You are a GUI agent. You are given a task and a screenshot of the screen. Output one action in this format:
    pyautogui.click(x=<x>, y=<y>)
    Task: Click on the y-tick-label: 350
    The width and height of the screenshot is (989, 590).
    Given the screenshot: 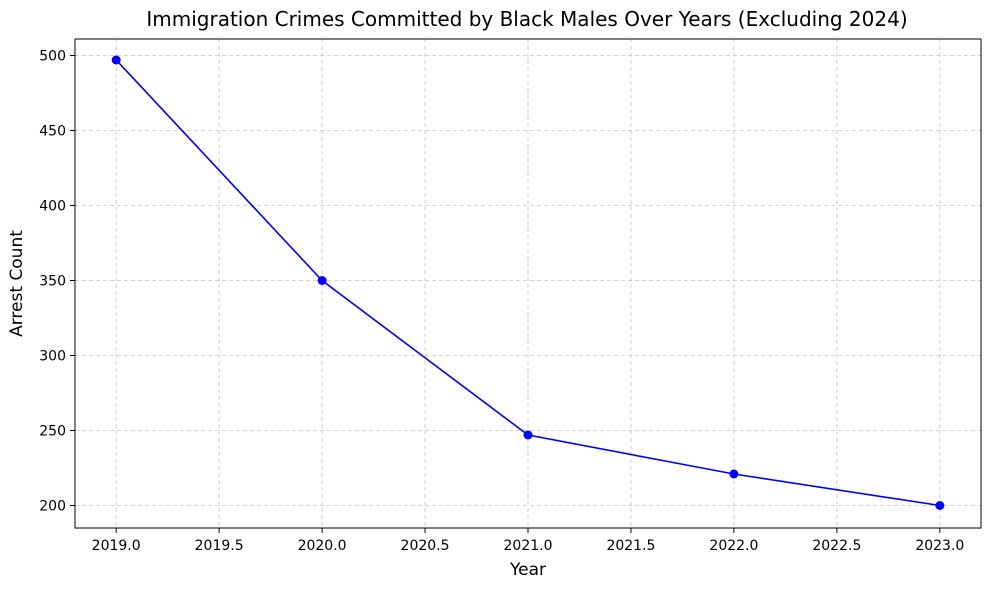 What is the action you would take?
    pyautogui.click(x=52, y=282)
    